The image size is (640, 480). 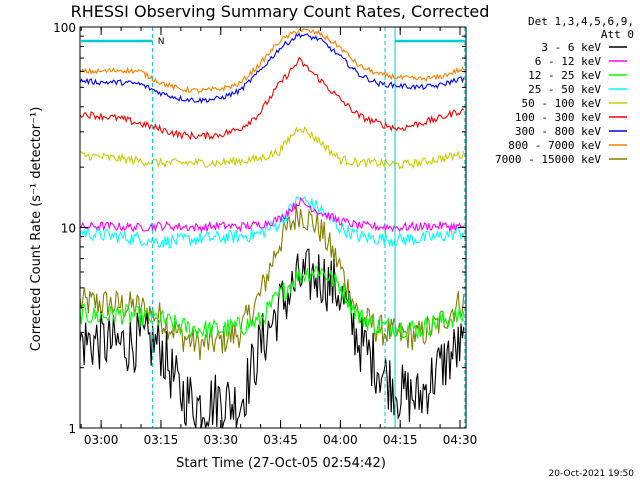 I want to click on y-tick-label: 1, so click(x=72, y=429).